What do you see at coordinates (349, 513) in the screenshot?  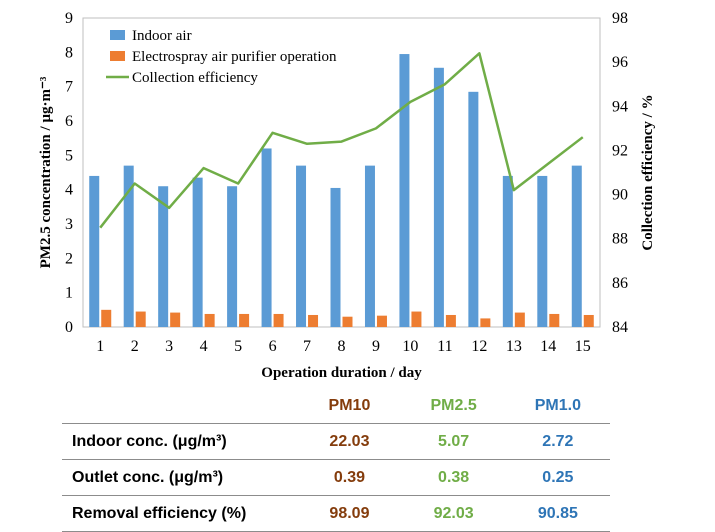 I see `cell-value: 98.09` at bounding box center [349, 513].